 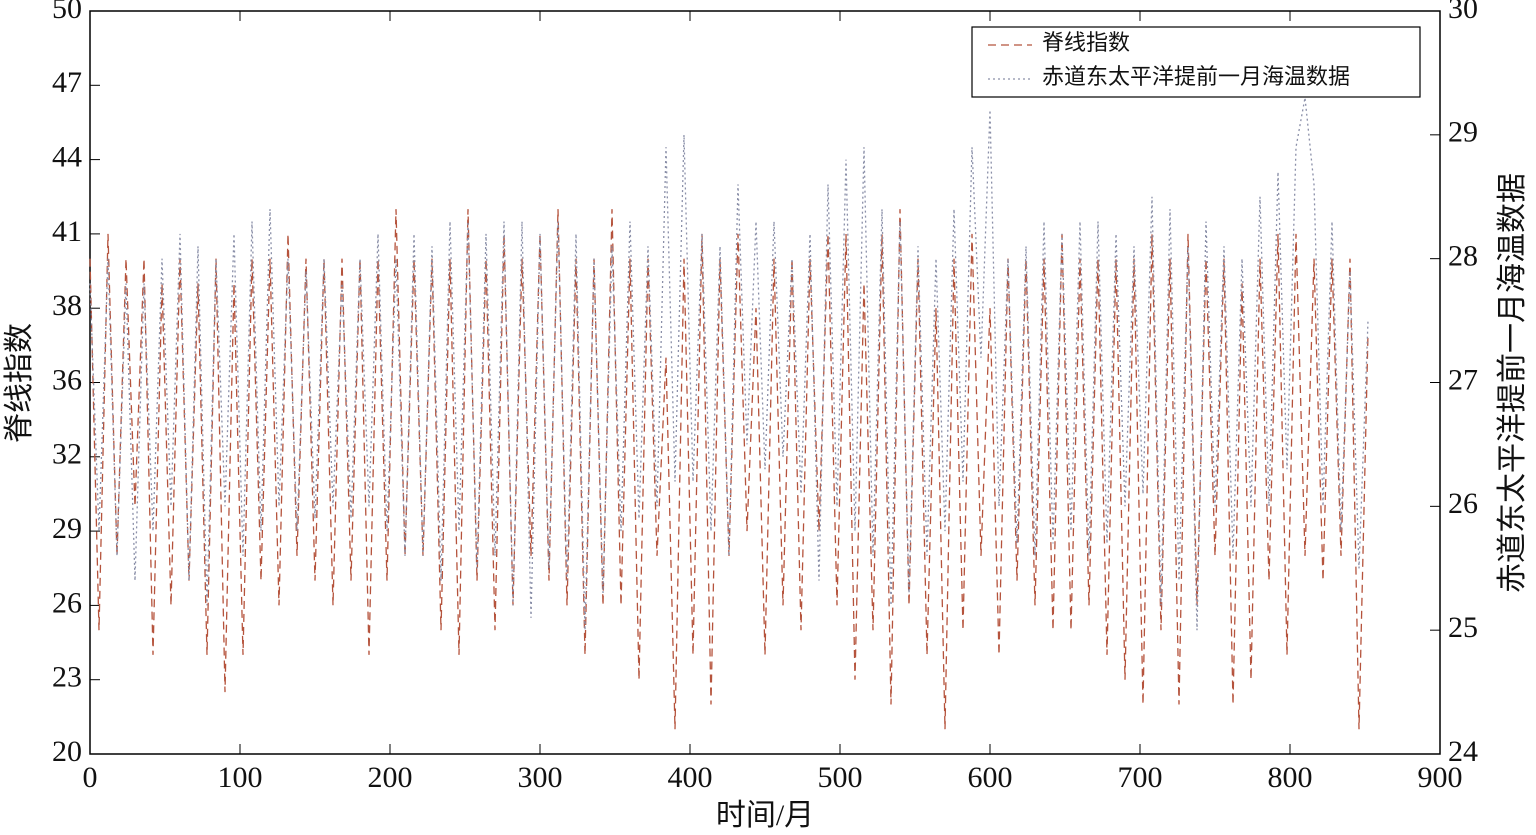 What do you see at coordinates (1463, 132) in the screenshot?
I see `y2-tick-label: 29` at bounding box center [1463, 132].